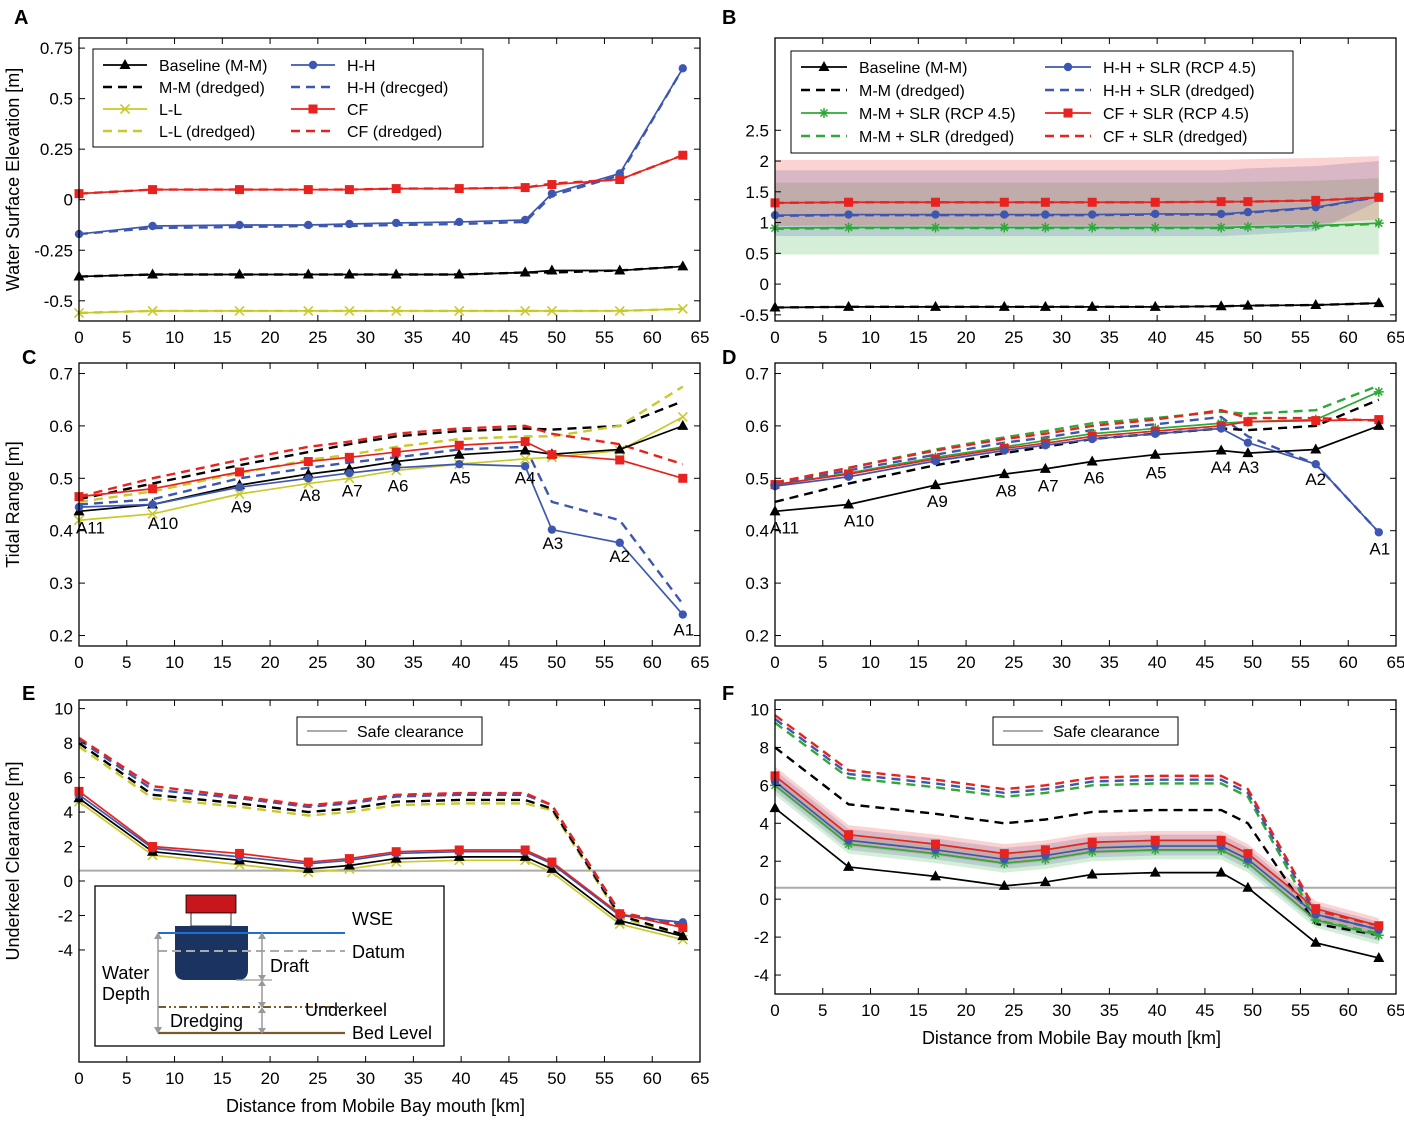 The height and width of the screenshot is (1123, 1404). I want to click on x-tick-label: 50, so click(556, 1078).